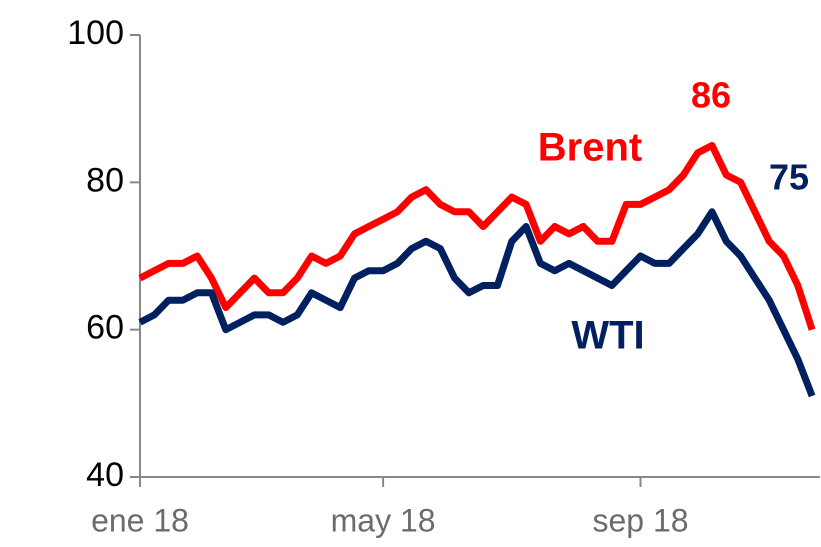 This screenshot has width=821, height=547. What do you see at coordinates (105, 328) in the screenshot?
I see `y-tick-label: 60` at bounding box center [105, 328].